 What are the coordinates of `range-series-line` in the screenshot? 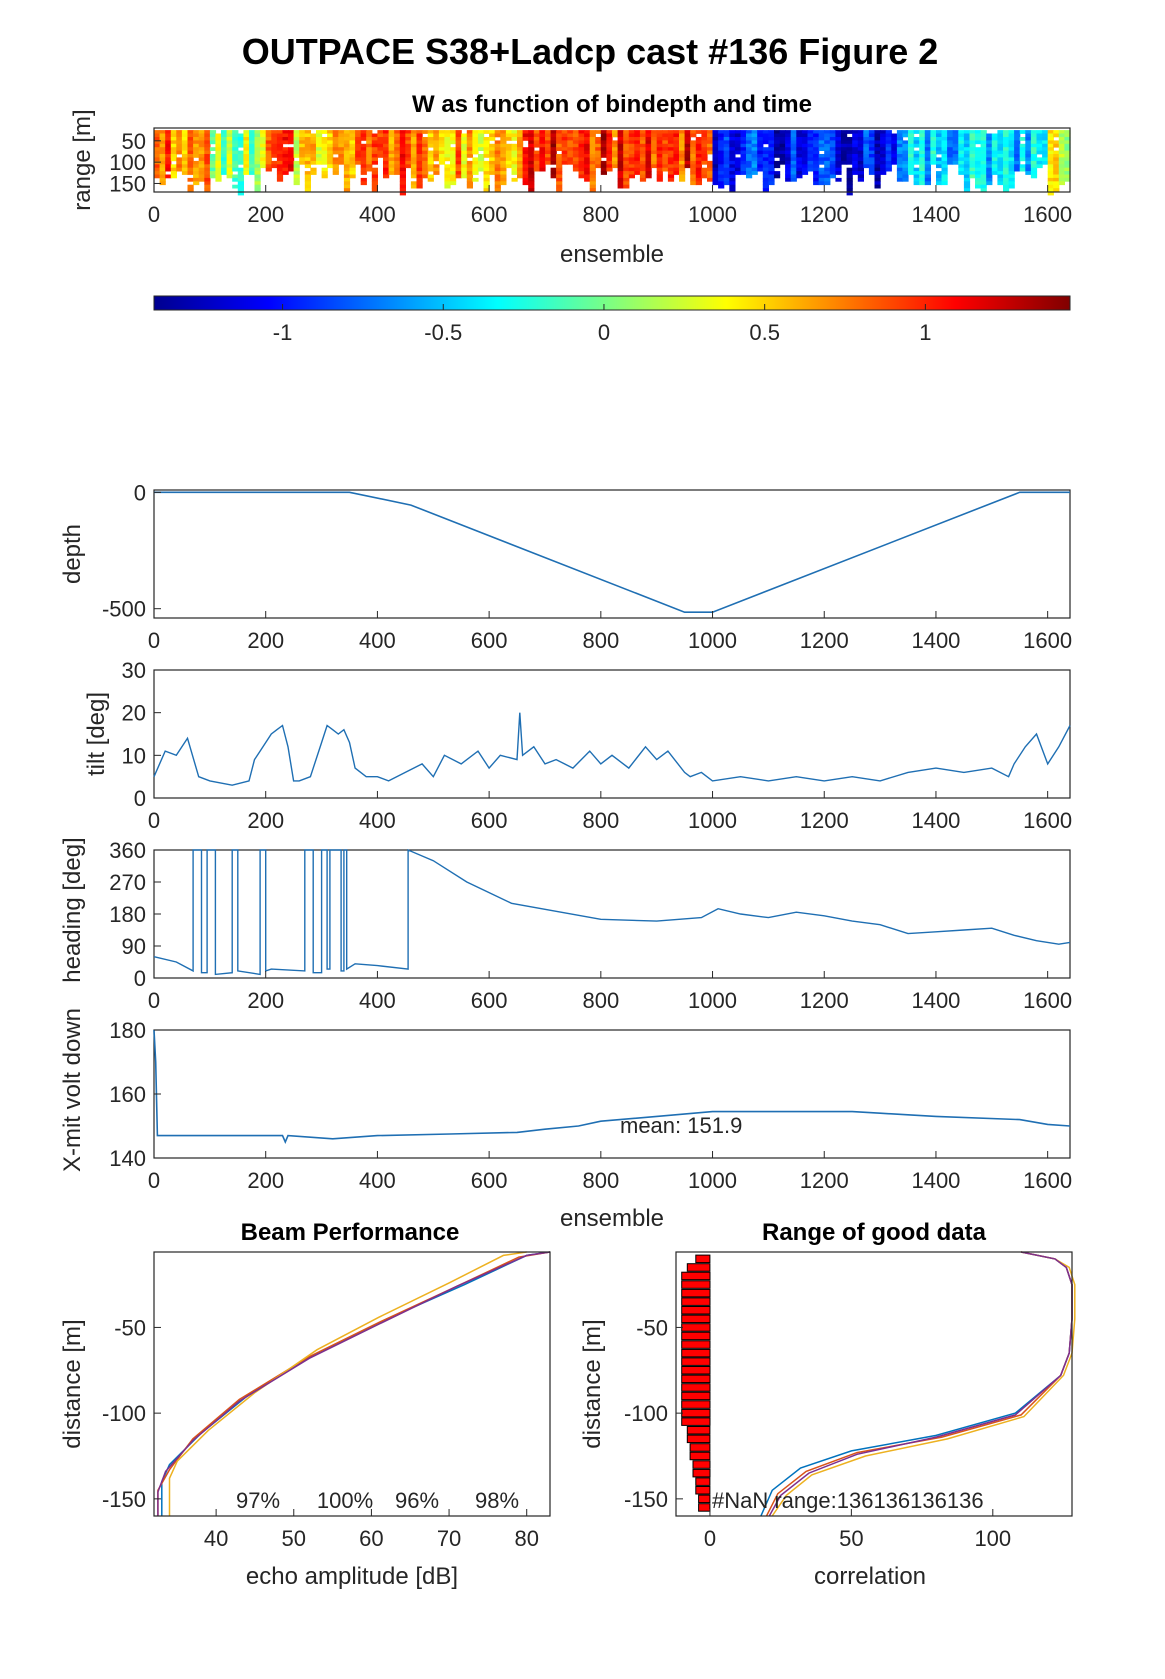 It's located at (916, 1384).